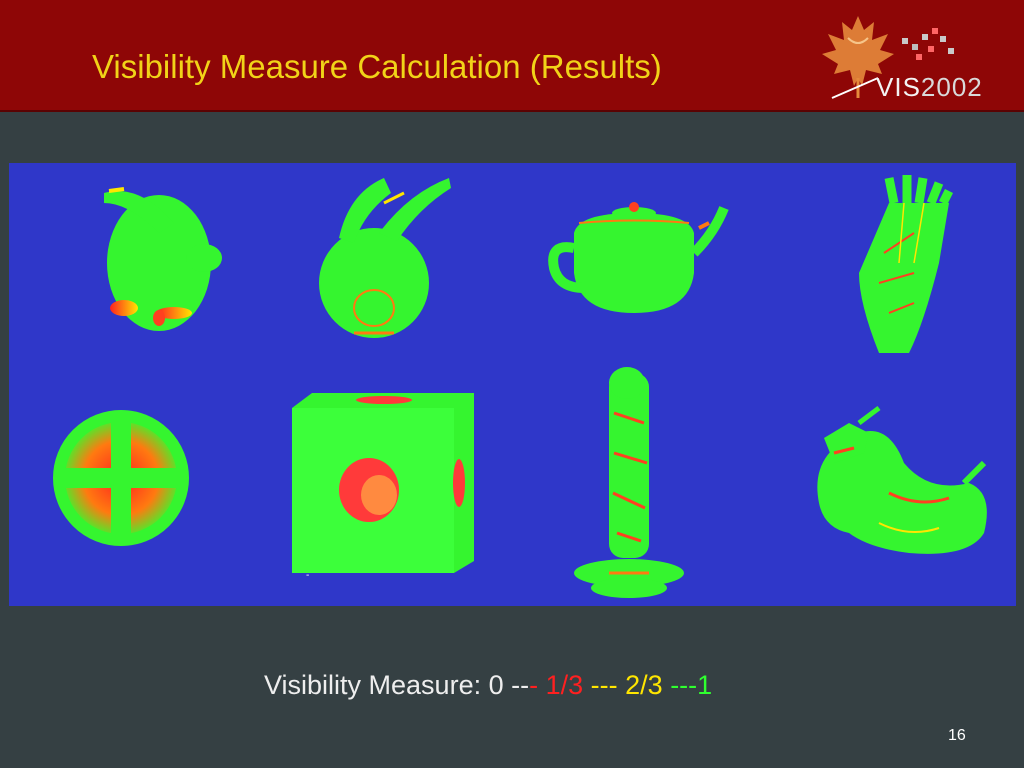 This screenshot has width=1024, height=768. What do you see at coordinates (898, 87) in the screenshot?
I see `logo-vis: VIS` at bounding box center [898, 87].